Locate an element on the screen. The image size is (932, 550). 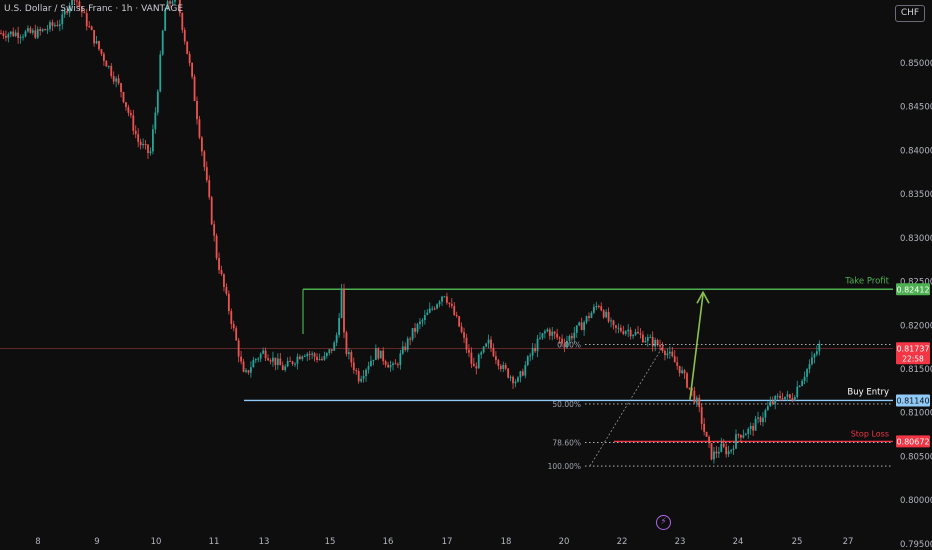
currency-button: CHF is located at coordinates (910, 13).